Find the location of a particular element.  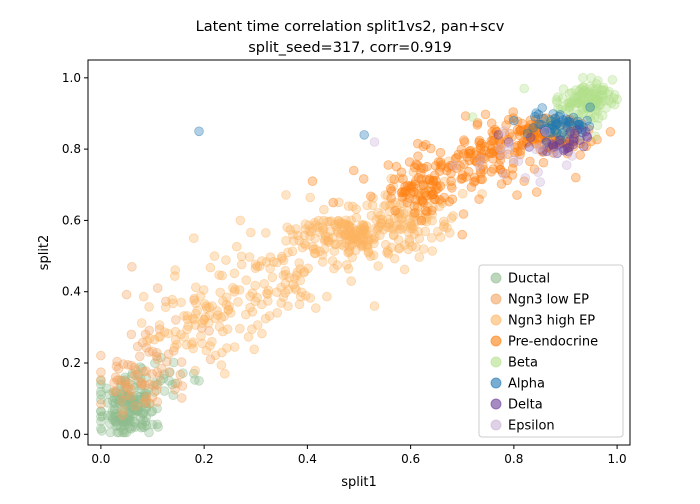

x-tick-label: 0.6 is located at coordinates (410, 459).